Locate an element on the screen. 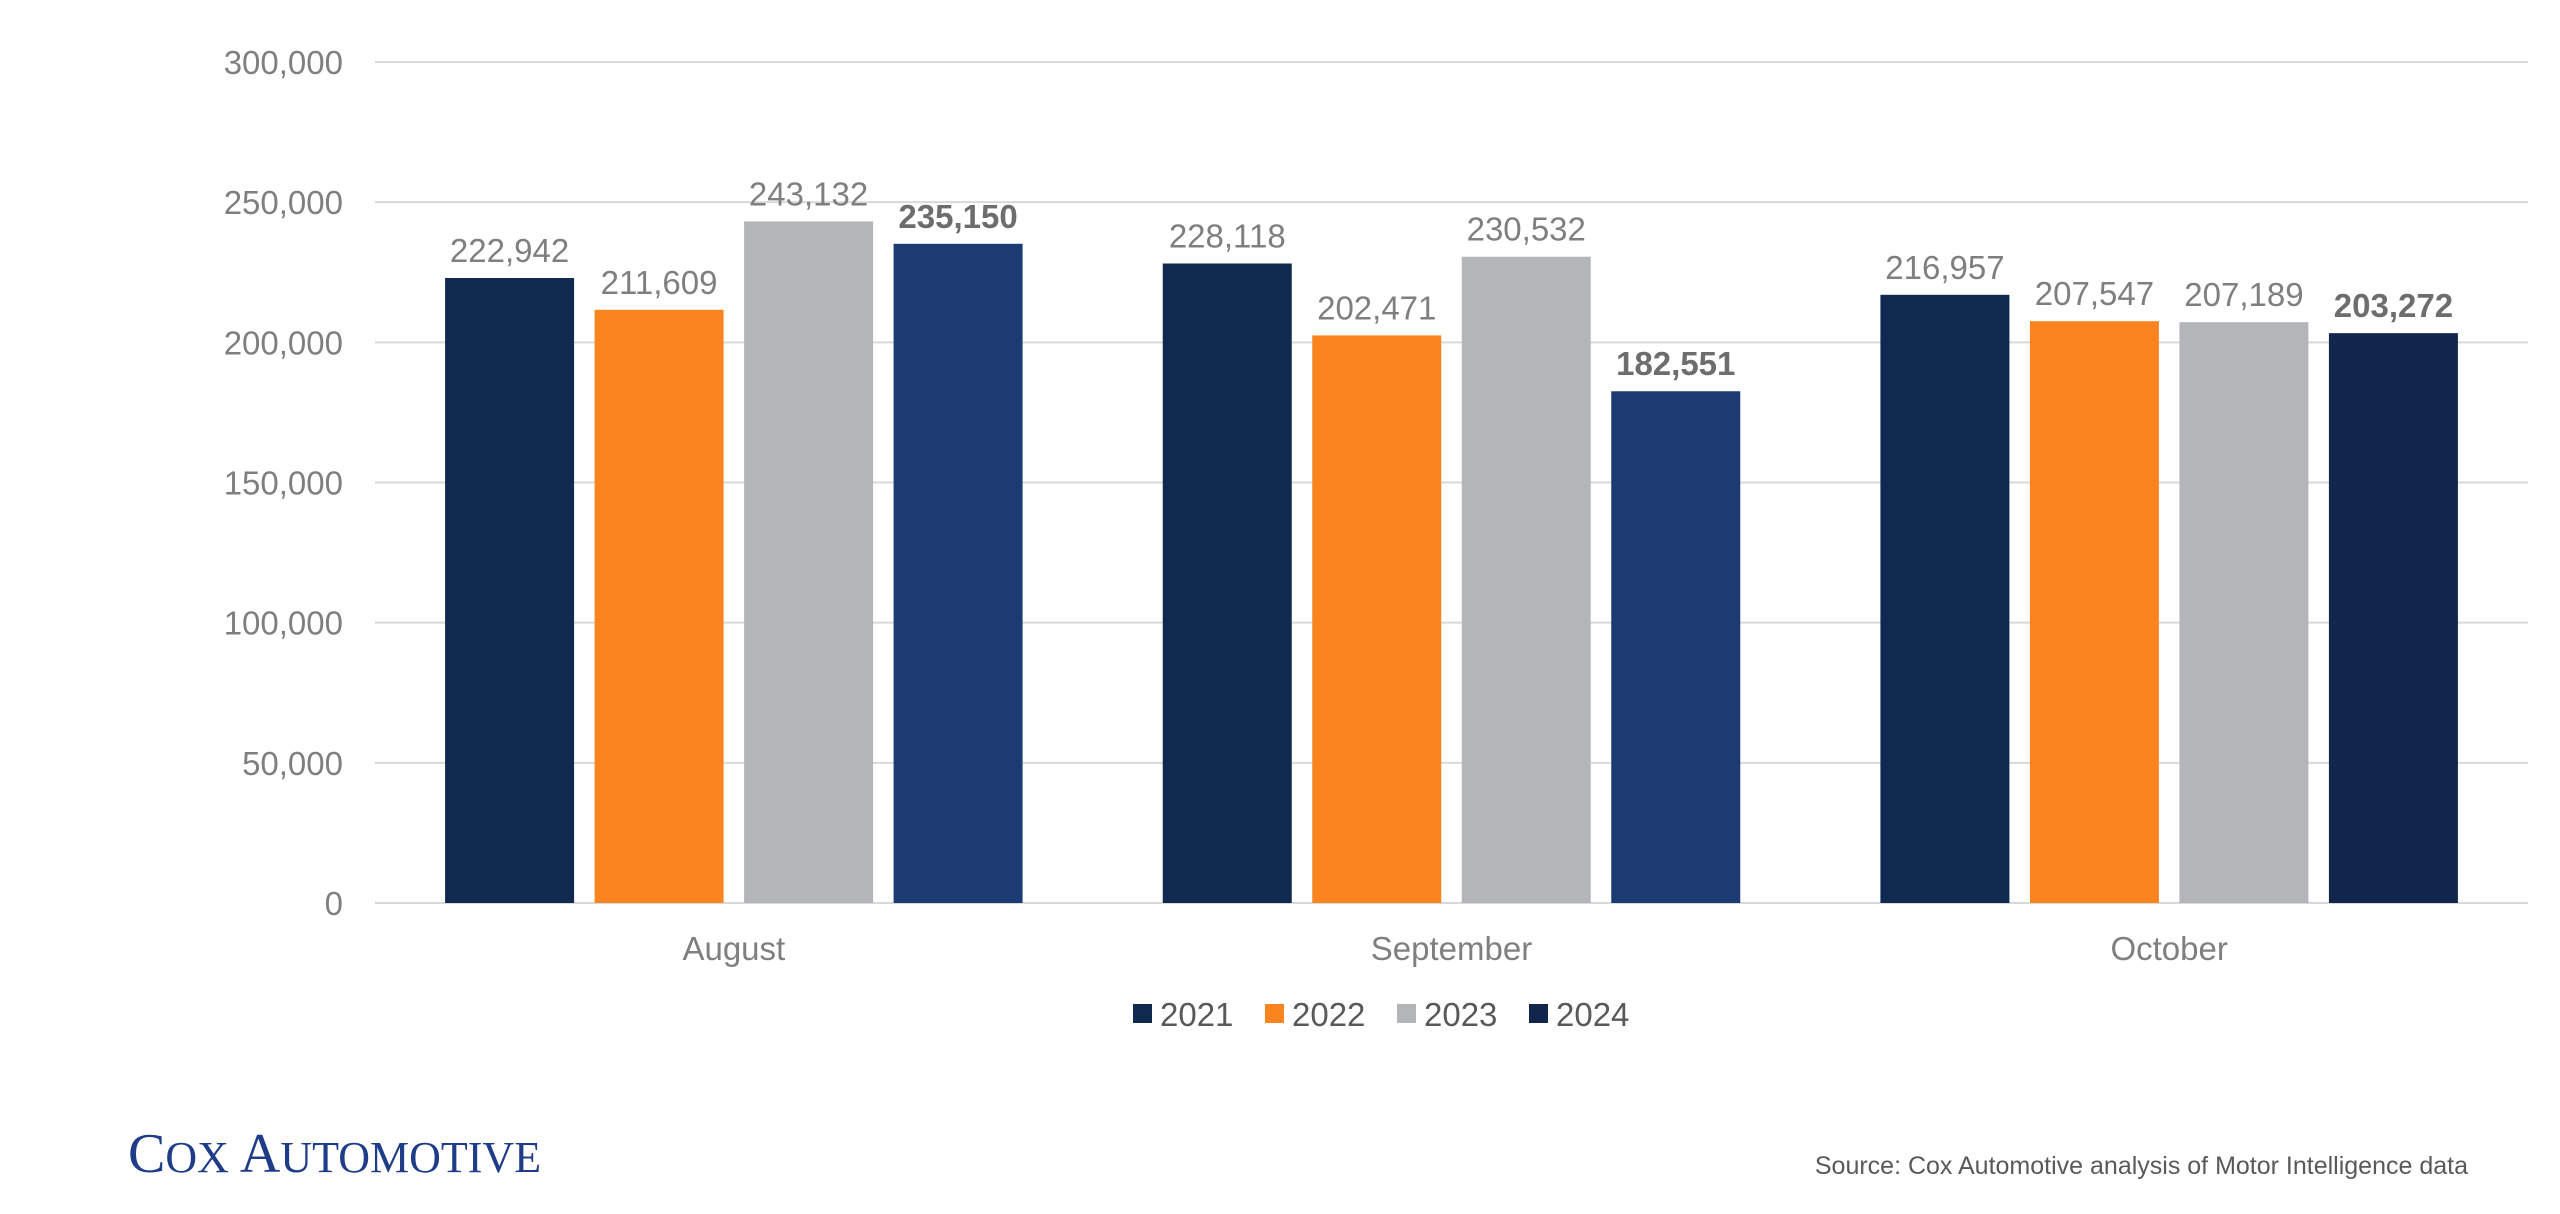 This screenshot has width=2560, height=1214. data-label: 211,609 is located at coordinates (659, 282).